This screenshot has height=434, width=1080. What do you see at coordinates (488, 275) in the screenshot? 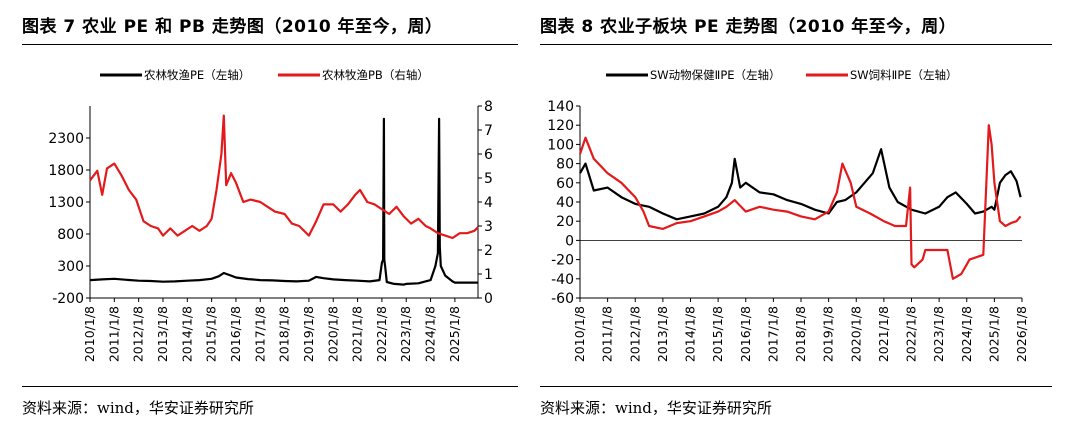
I see `y-right-tick-label: 1` at bounding box center [488, 275].